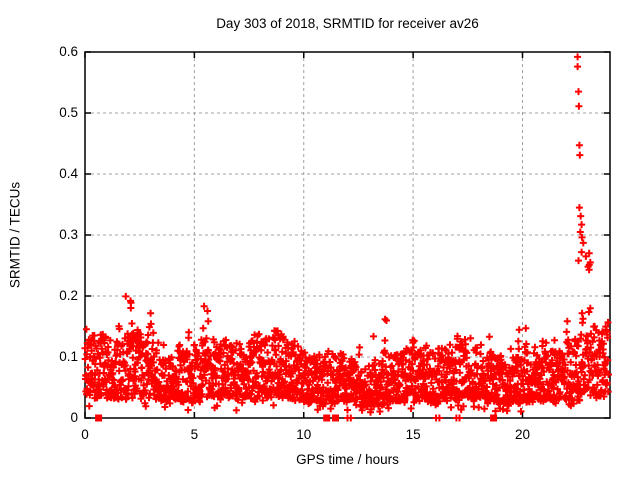 The image size is (640, 480). What do you see at coordinates (68, 112) in the screenshot?
I see `y-tick-label: 0.5` at bounding box center [68, 112].